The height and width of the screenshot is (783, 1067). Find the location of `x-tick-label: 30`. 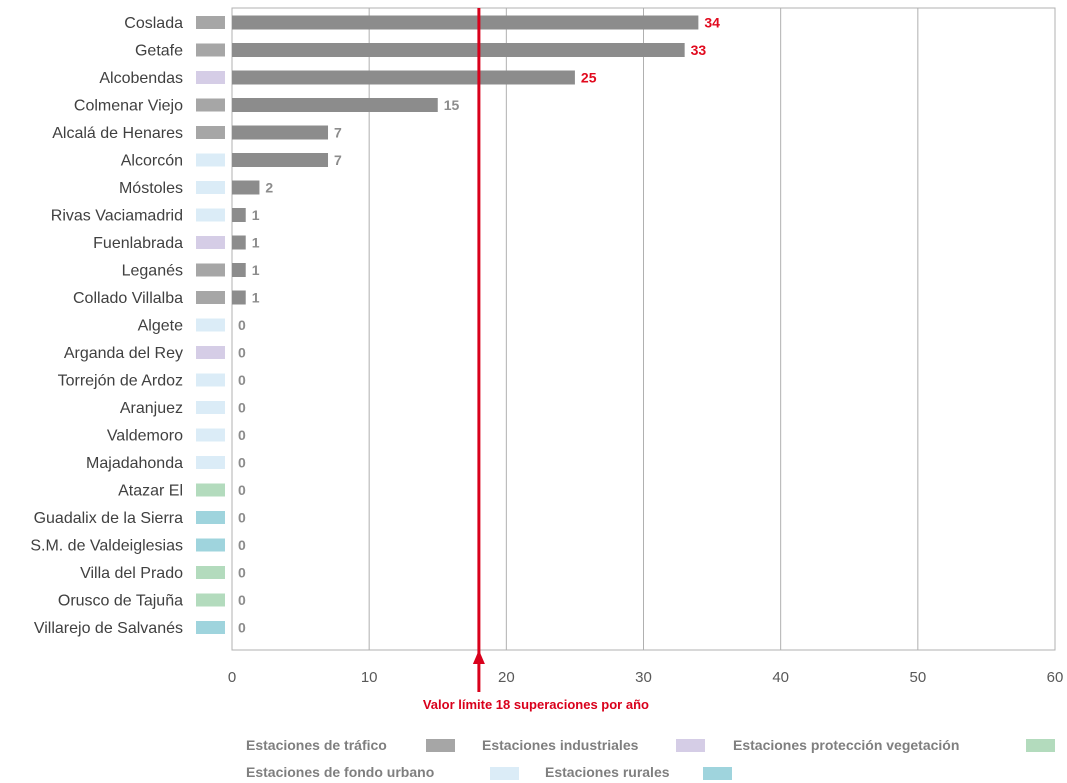

x-tick-label: 30 is located at coordinates (643, 677).